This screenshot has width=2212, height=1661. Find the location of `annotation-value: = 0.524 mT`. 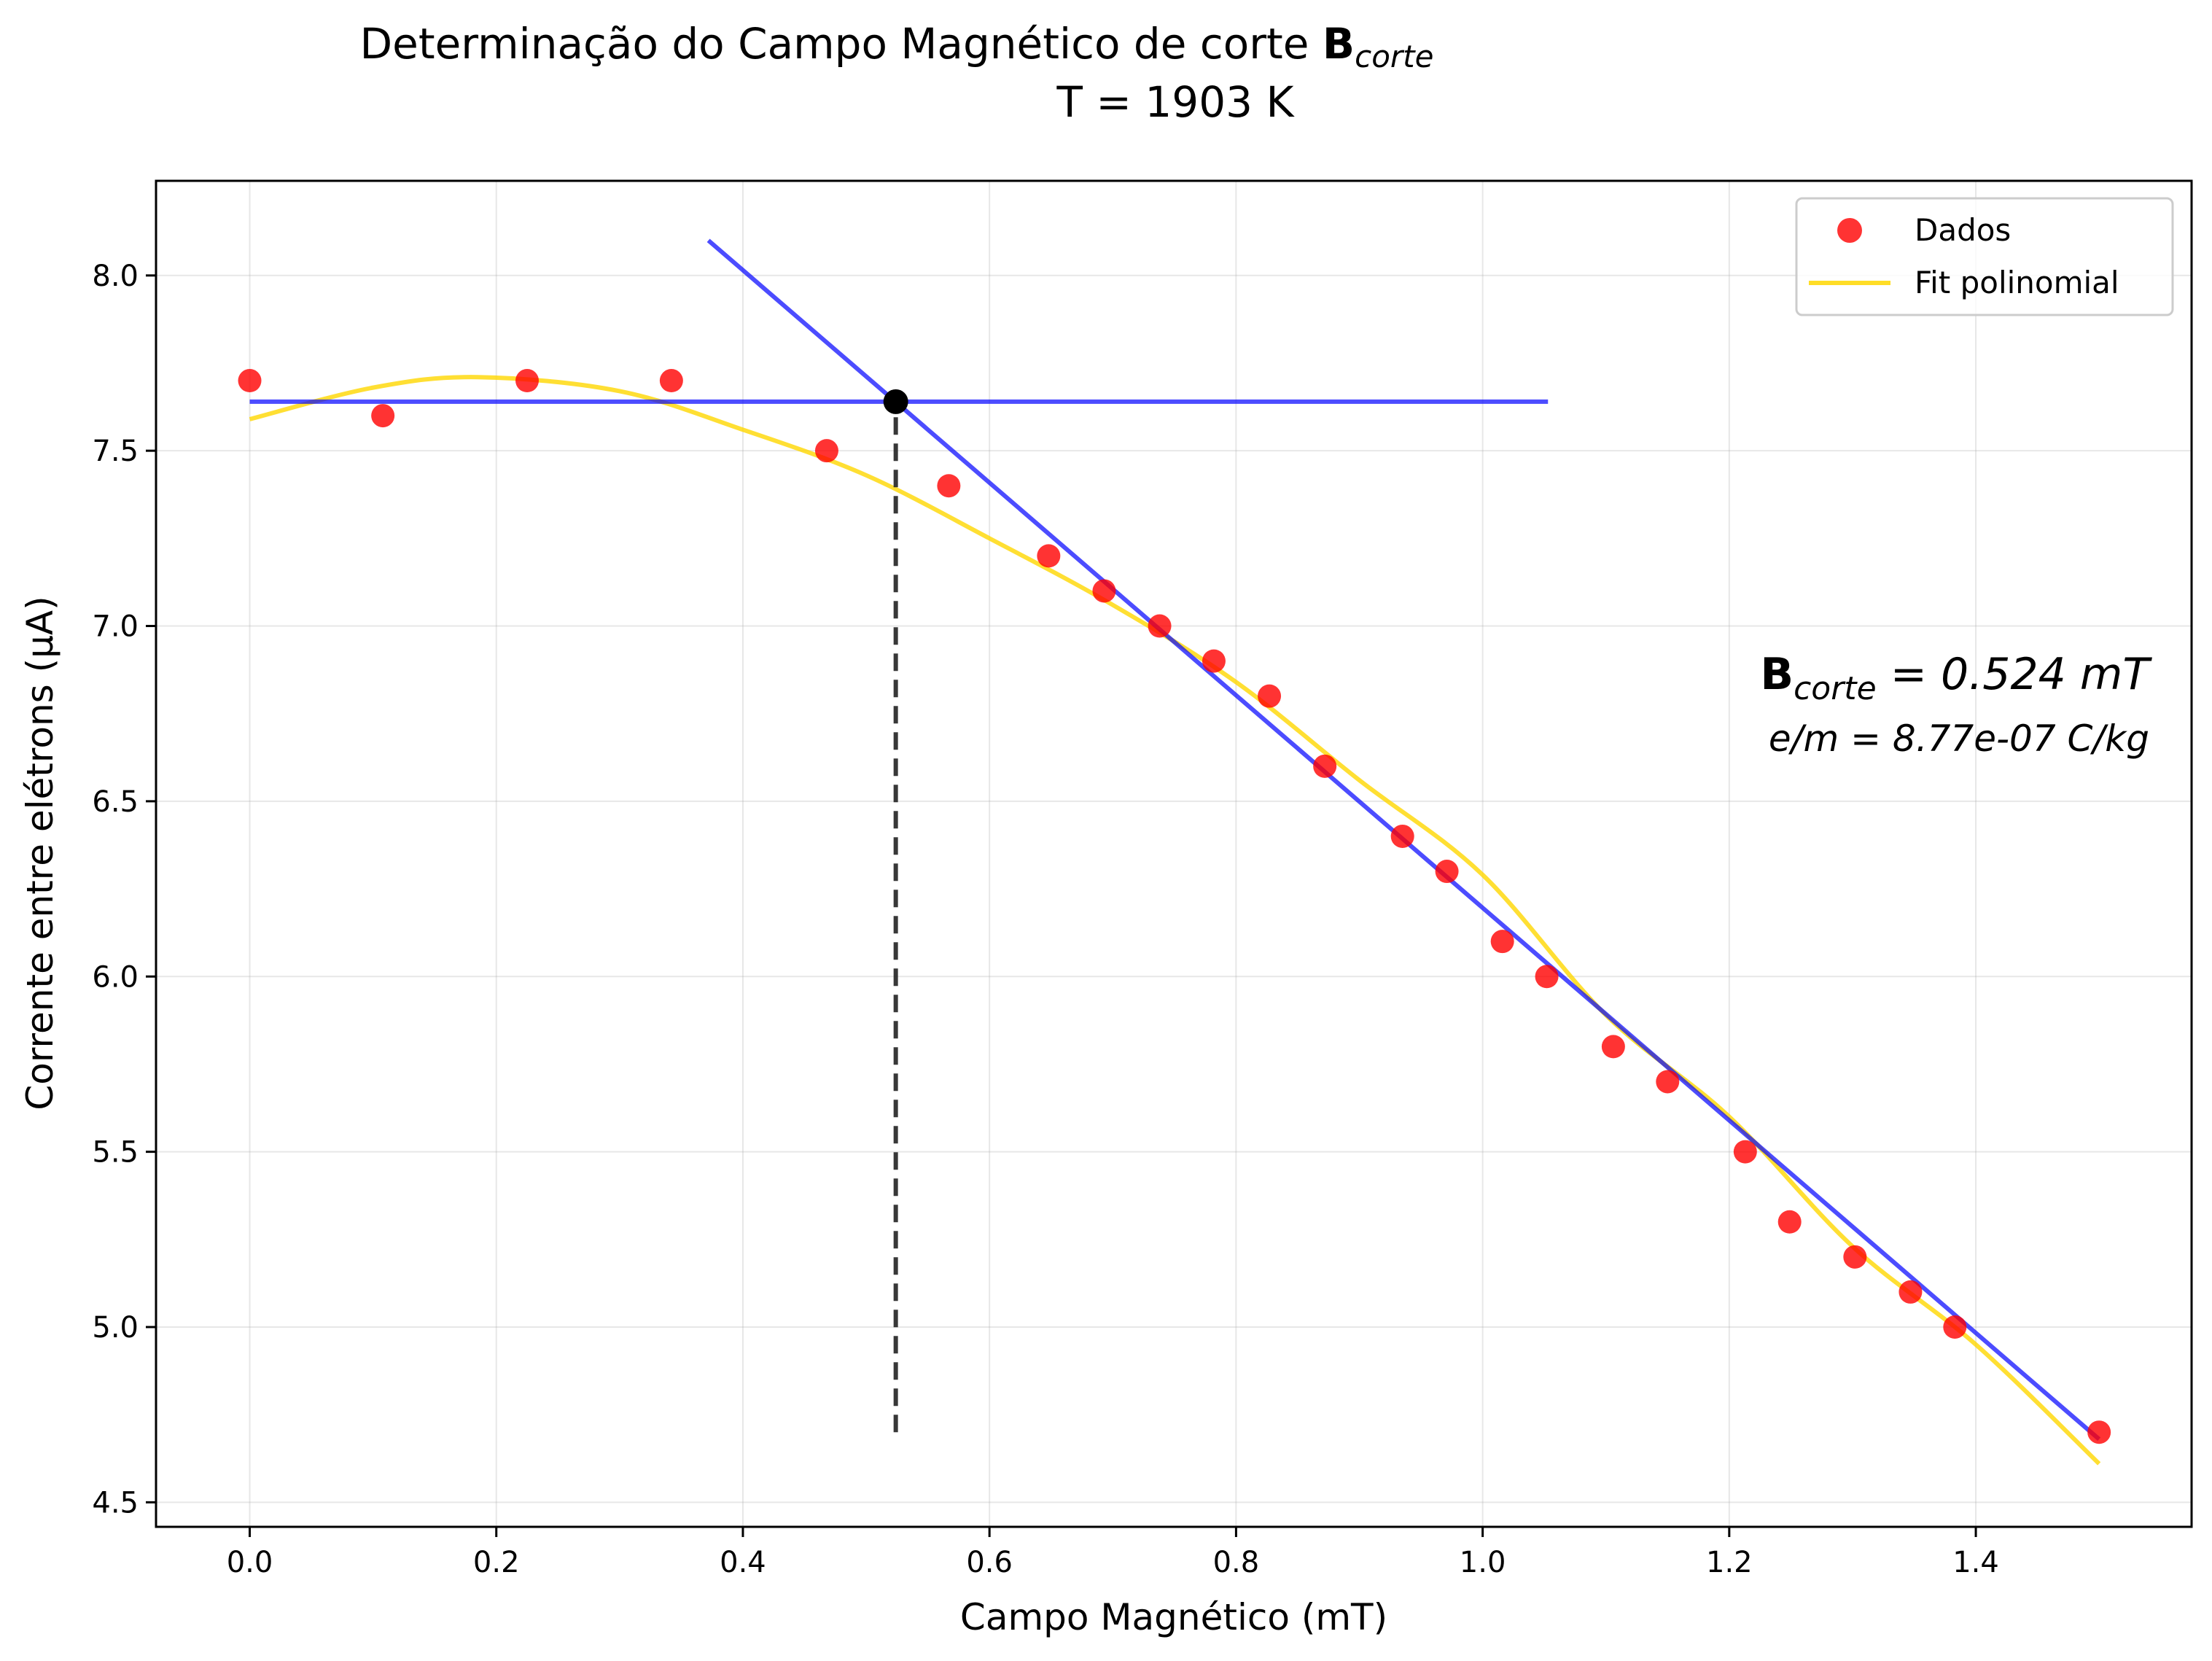

annotation-value: = 0.524 mT is located at coordinates (2015, 675).